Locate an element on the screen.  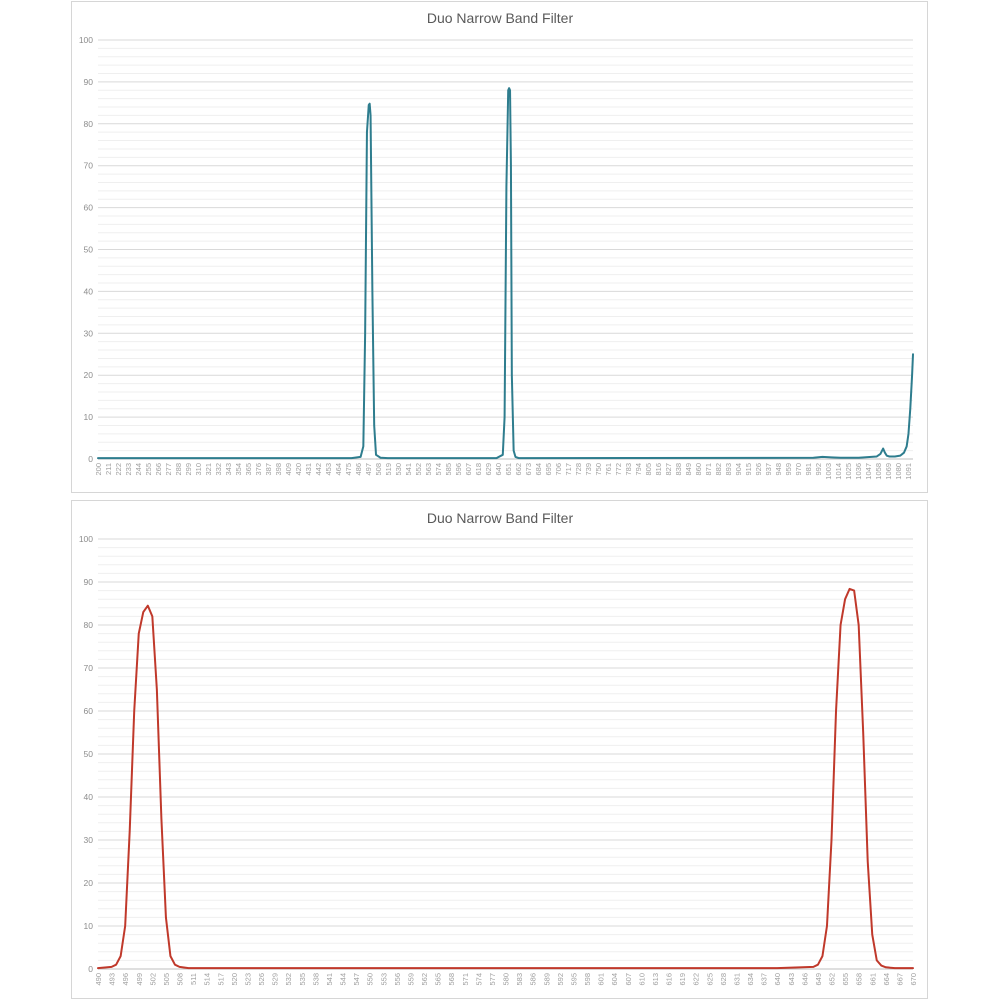
x-tick-label: 1003 is located at coordinates (828, 471).